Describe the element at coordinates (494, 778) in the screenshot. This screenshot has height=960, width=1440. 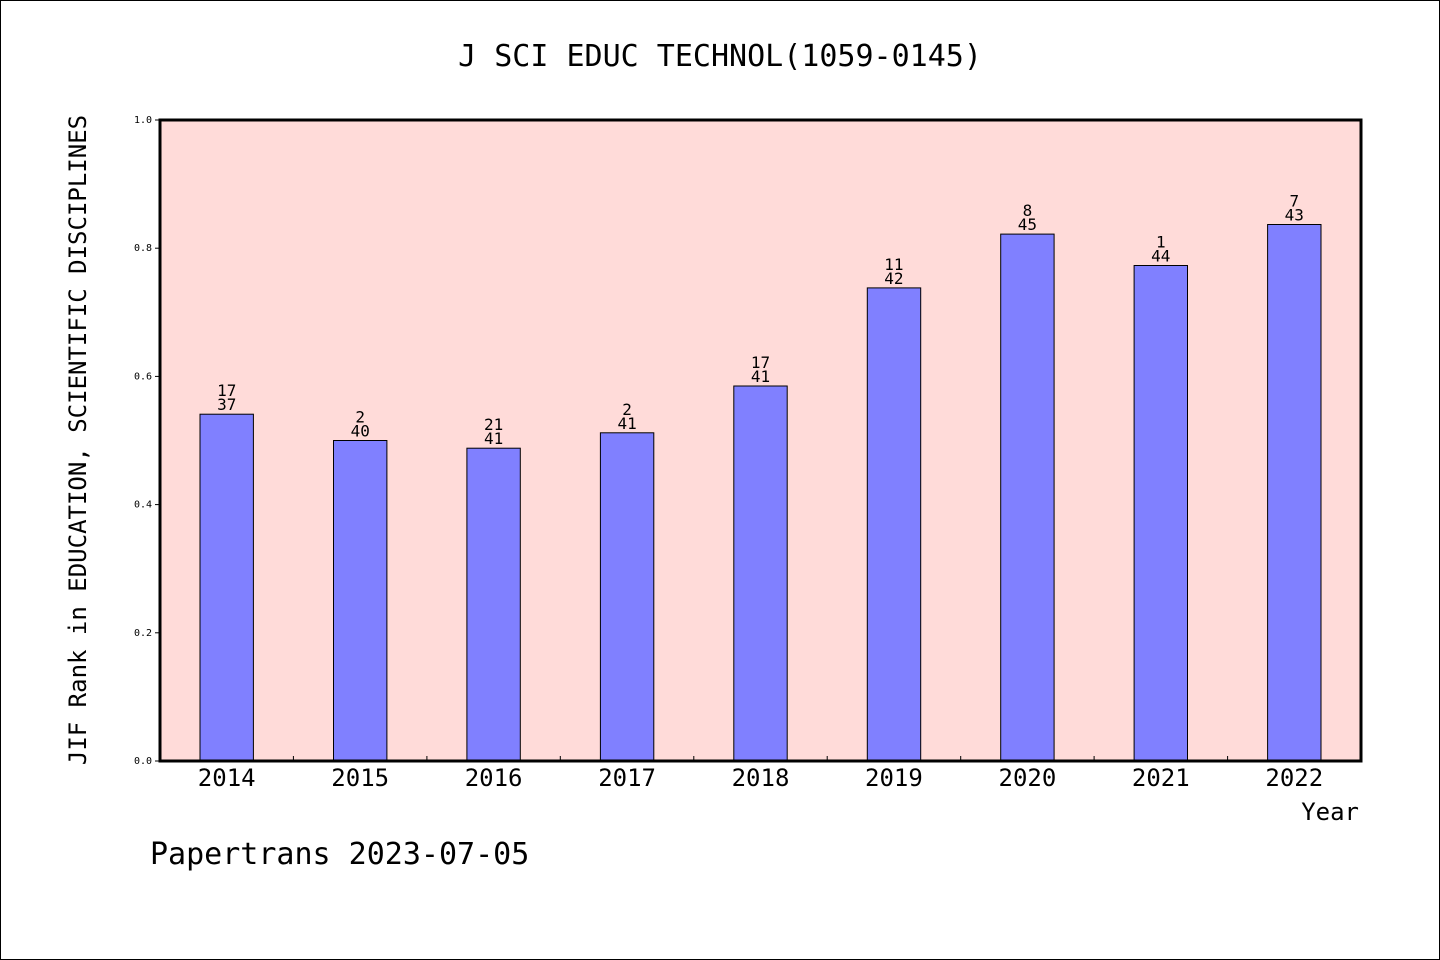
I see `x-tick-label-2016: 2016` at that location.